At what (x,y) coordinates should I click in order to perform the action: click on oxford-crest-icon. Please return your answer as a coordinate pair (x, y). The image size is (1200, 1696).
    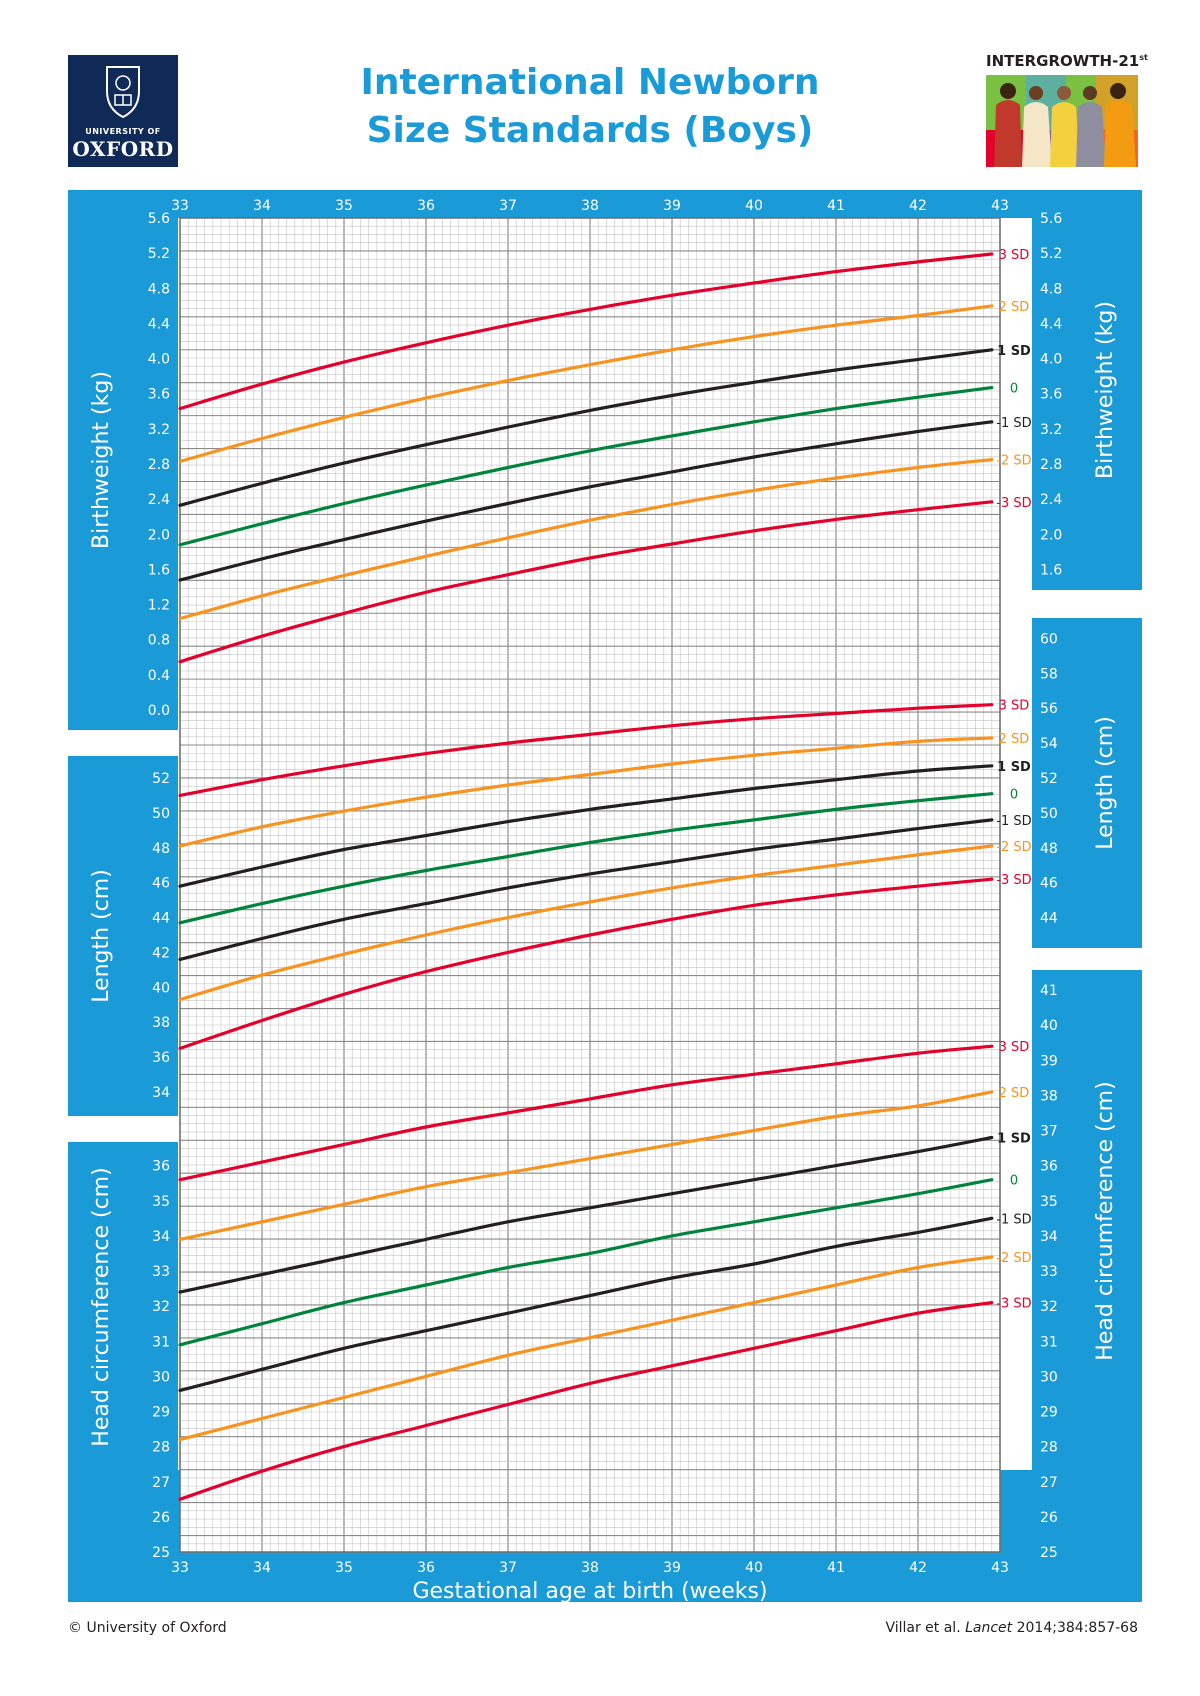
    Looking at the image, I should click on (123, 92).